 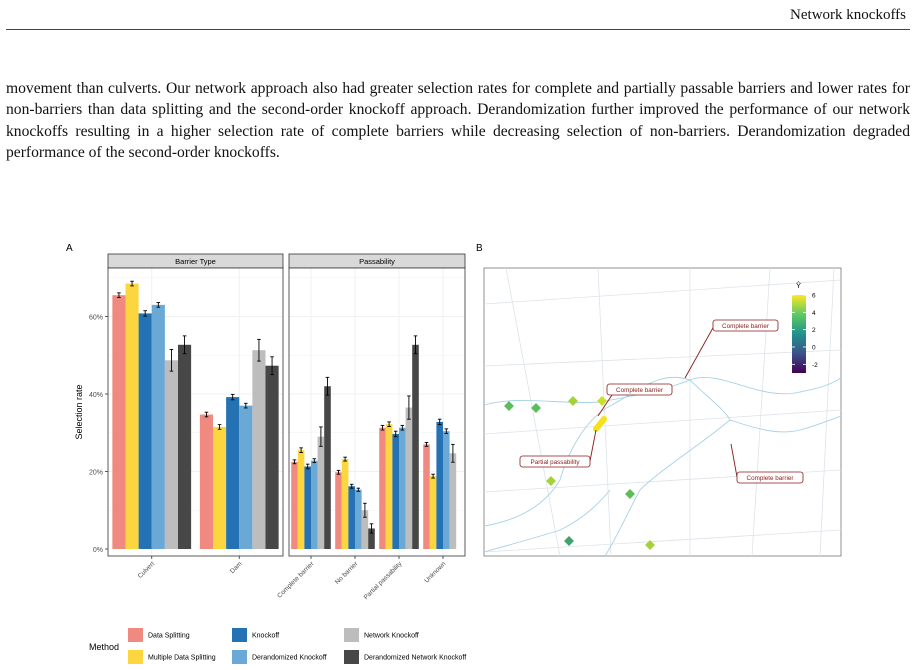 What do you see at coordinates (296, 580) in the screenshot?
I see `x-tick-label: Complete barrier` at bounding box center [296, 580].